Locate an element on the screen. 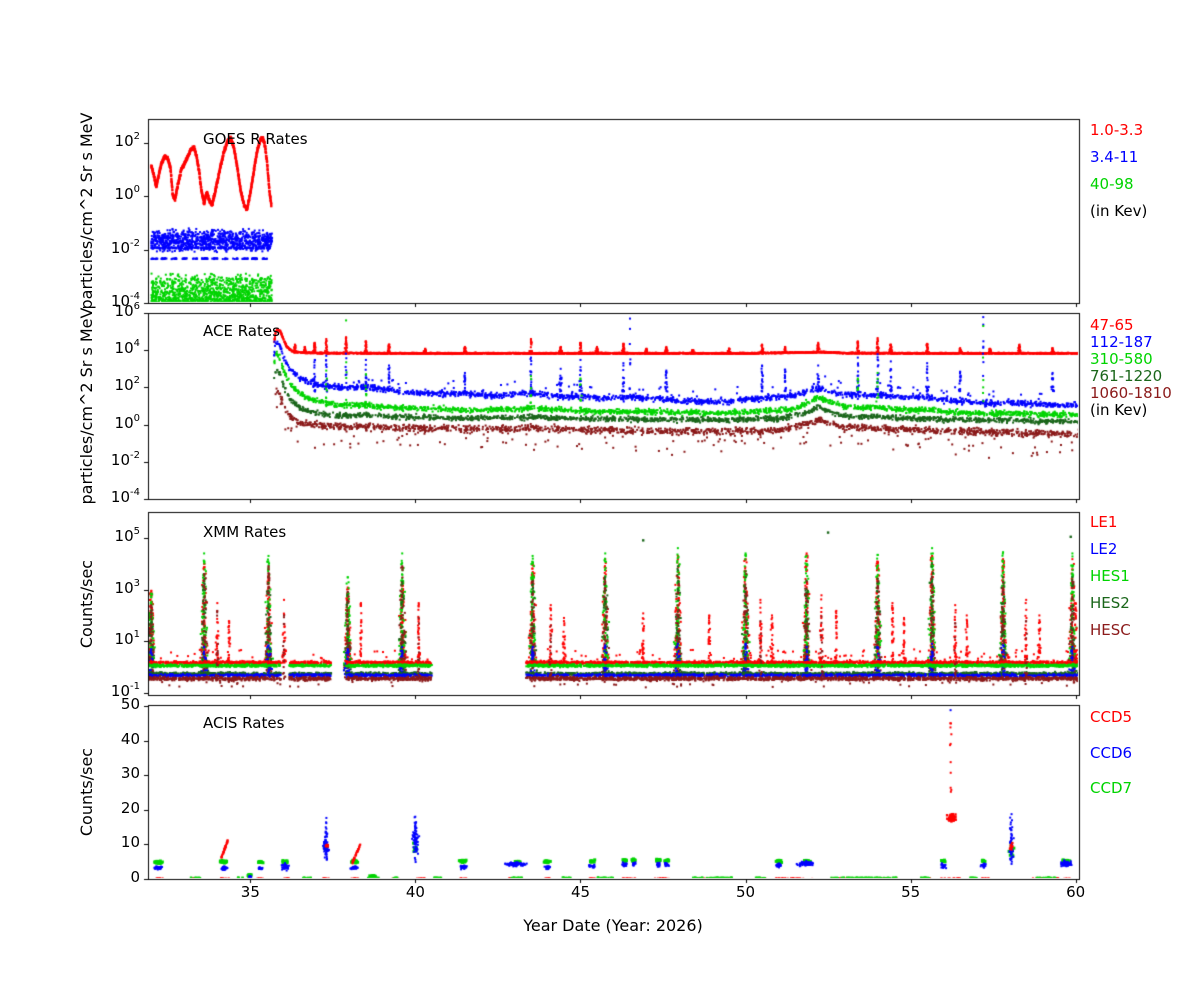 The height and width of the screenshot is (1000, 1200). legend-entry: LE1 is located at coordinates (1104, 522).